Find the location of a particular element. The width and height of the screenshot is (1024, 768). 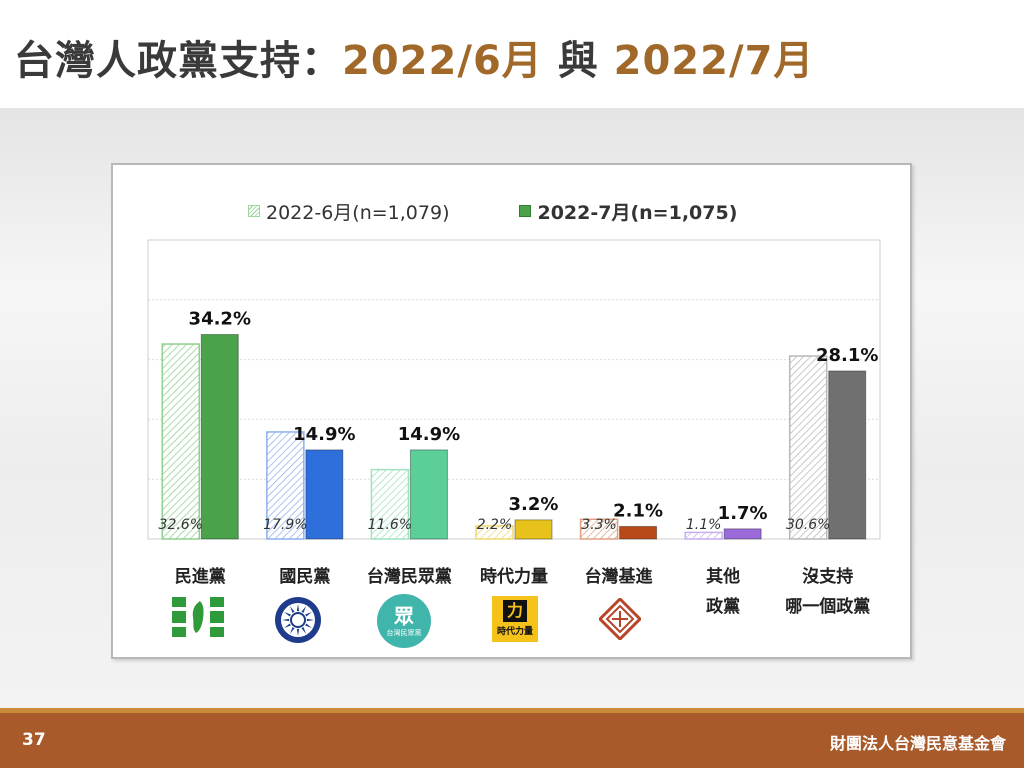

tsp-logo is located at coordinates (620, 619).